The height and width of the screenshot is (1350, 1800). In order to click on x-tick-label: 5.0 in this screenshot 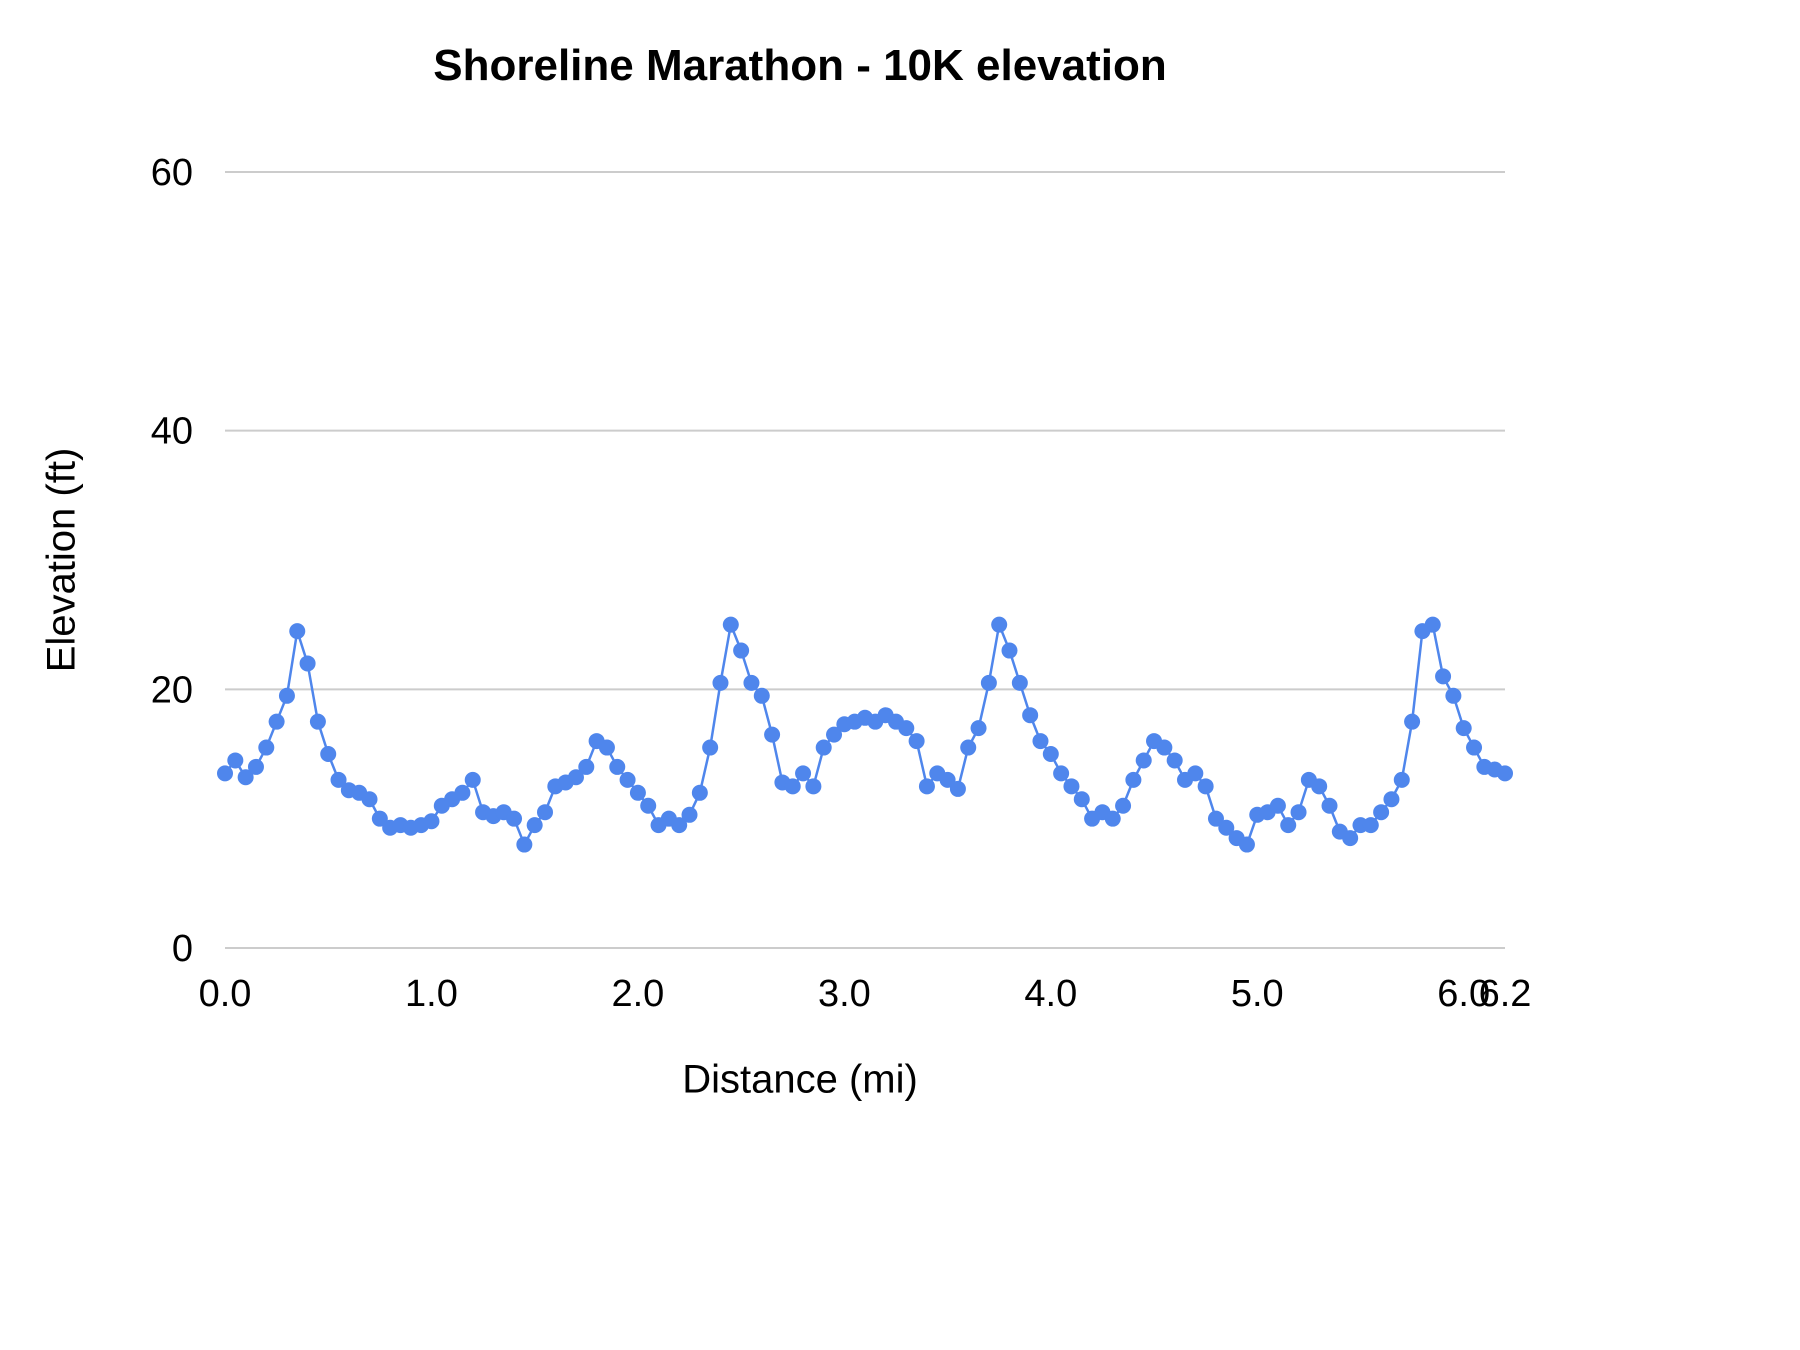, I will do `click(1257, 994)`.